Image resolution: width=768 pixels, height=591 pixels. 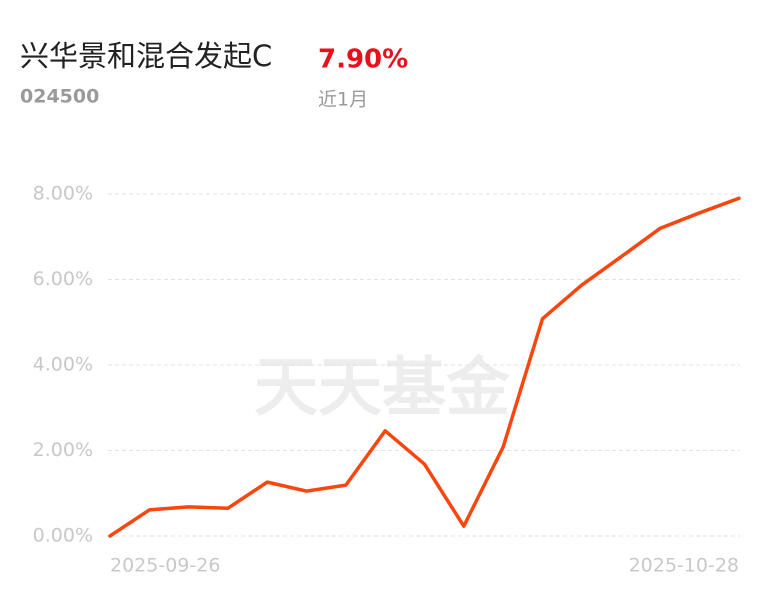 What do you see at coordinates (63, 279) in the screenshot?
I see `y-tick-label: 6.00%` at bounding box center [63, 279].